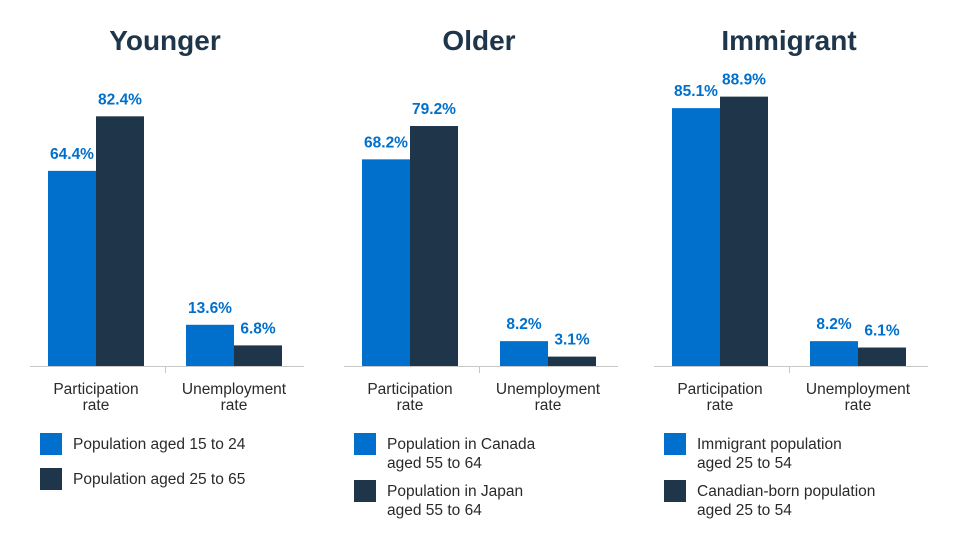 The width and height of the screenshot is (960, 544). Describe the element at coordinates (120, 99) in the screenshot. I see `data-label: 82.4%` at that location.